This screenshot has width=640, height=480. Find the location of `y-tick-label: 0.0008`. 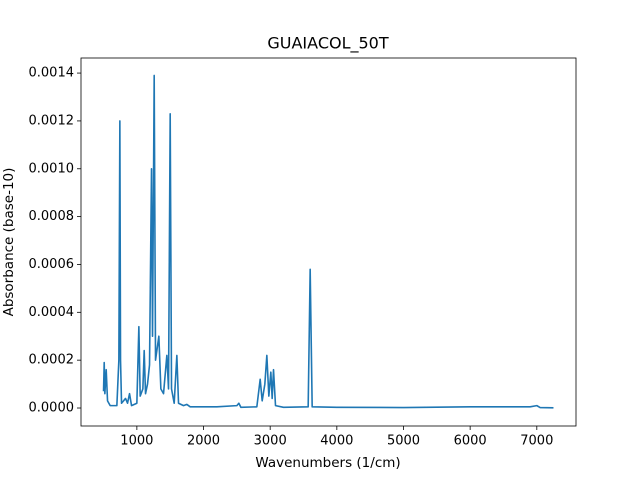

y-tick-label: 0.0008 is located at coordinates (52, 216).